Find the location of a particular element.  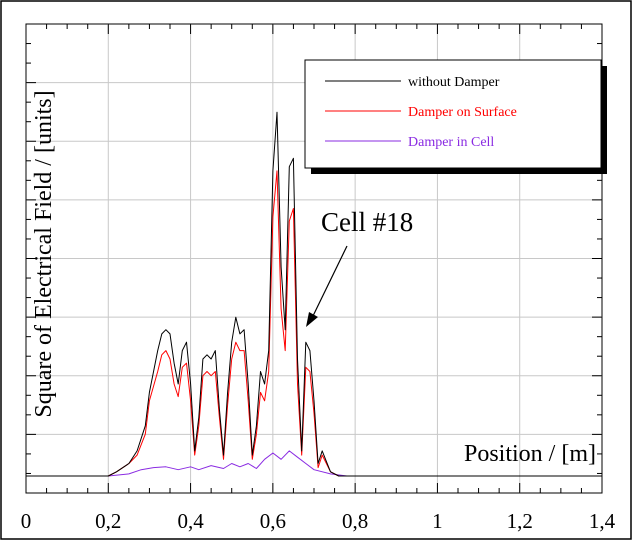

y-axis-title: Square of Electrical Field / [units] is located at coordinates (44, 253).